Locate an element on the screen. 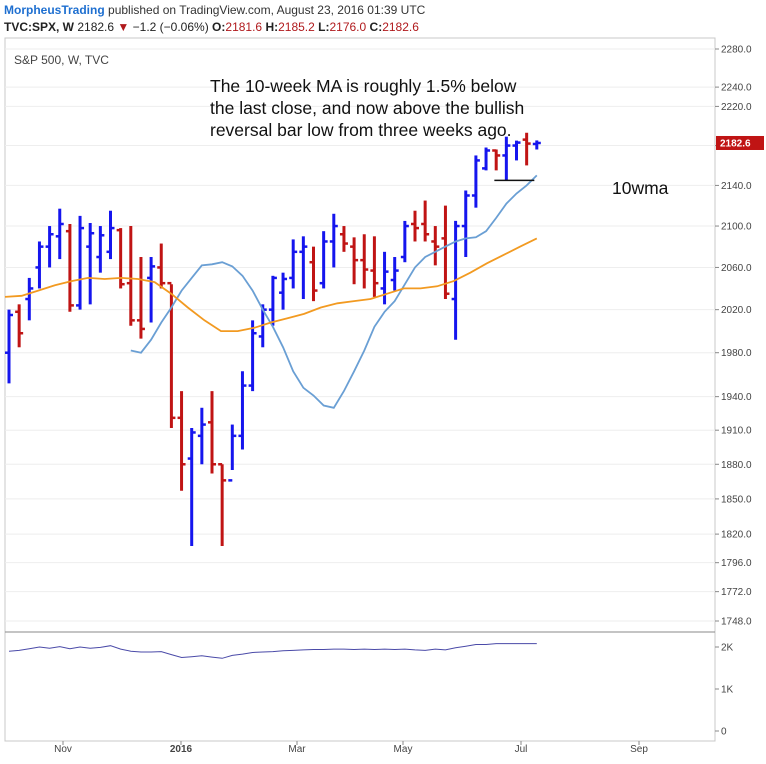  time-tick-label: Mar is located at coordinates (297, 749).